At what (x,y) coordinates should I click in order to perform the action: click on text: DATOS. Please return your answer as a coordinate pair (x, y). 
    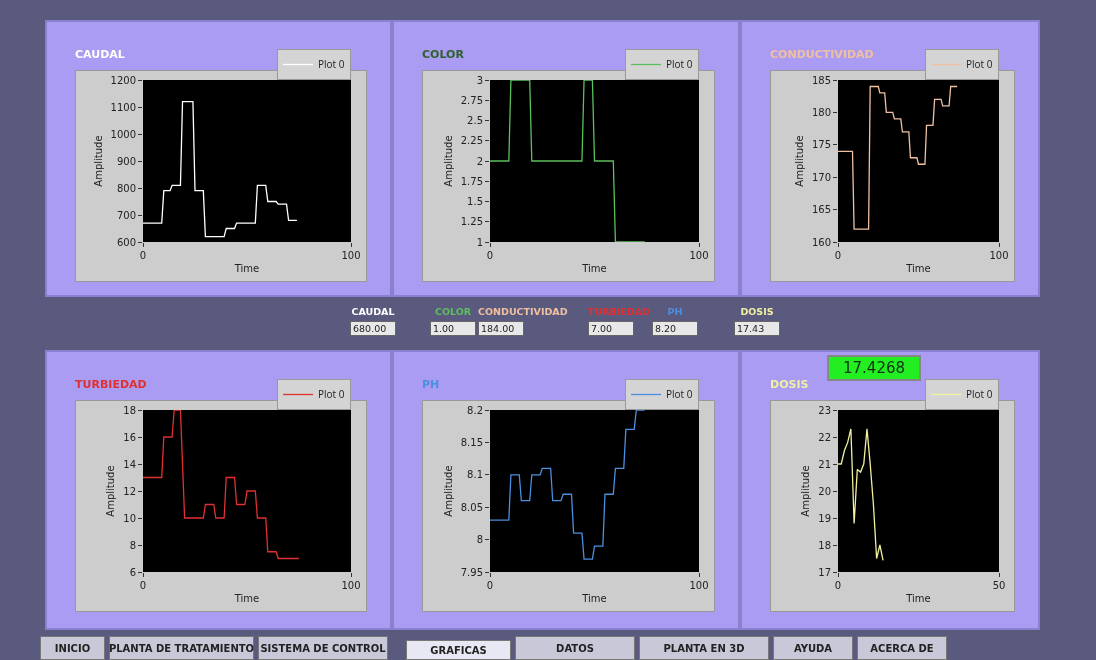
    Looking at the image, I should click on (575, 648).